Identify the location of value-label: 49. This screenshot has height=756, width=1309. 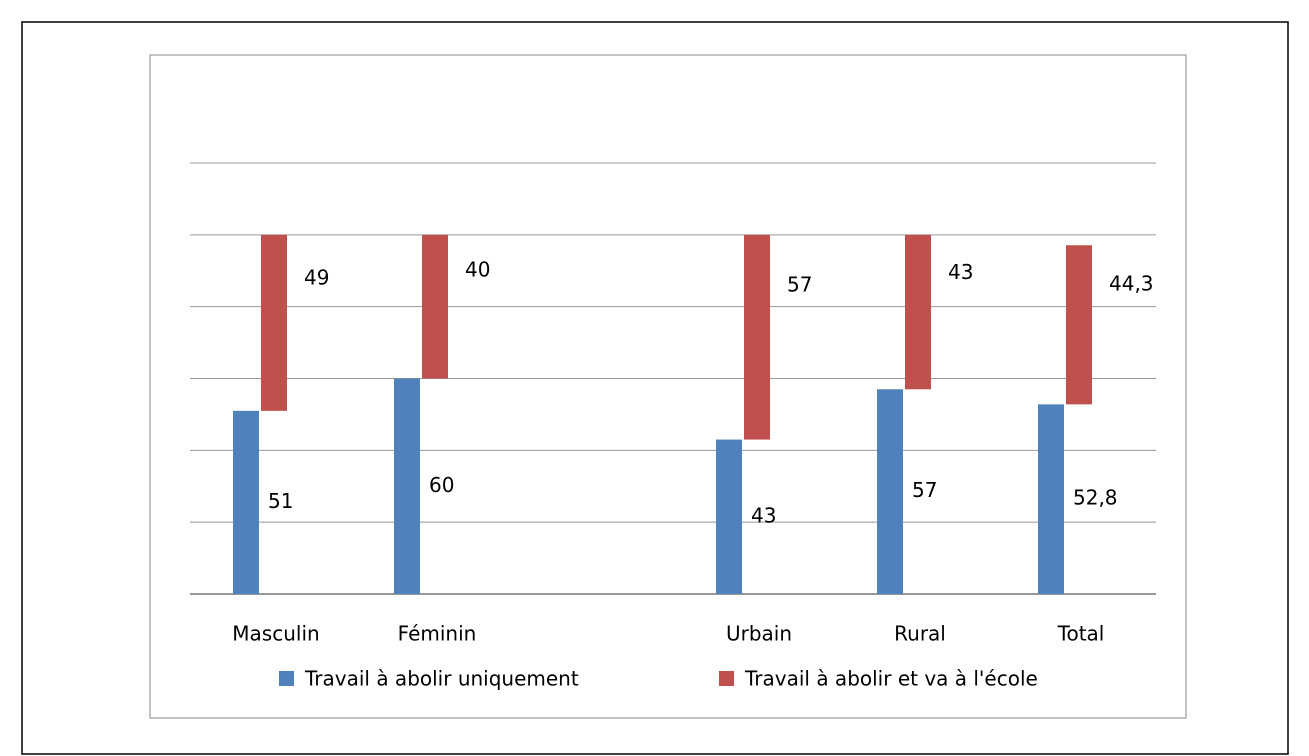
(316, 277).